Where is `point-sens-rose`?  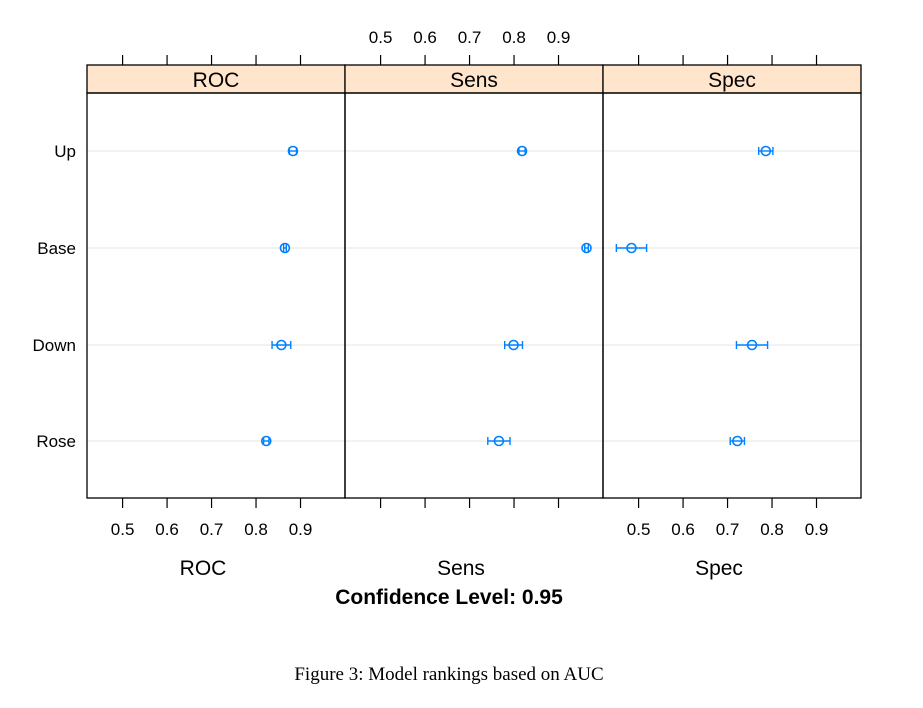
point-sens-rose is located at coordinates (499, 441).